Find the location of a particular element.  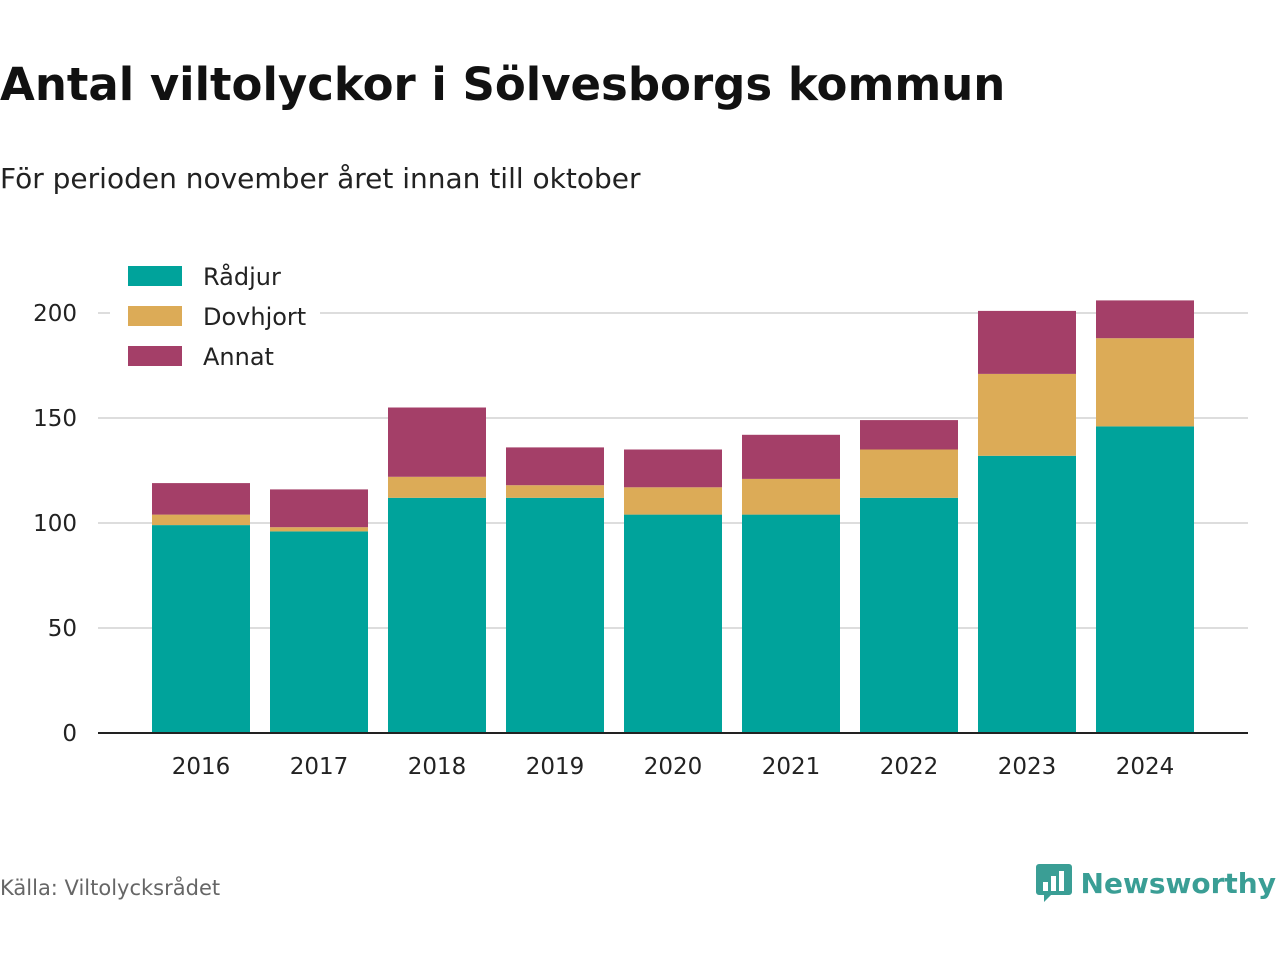

bar-annat-2018 is located at coordinates (437, 442).